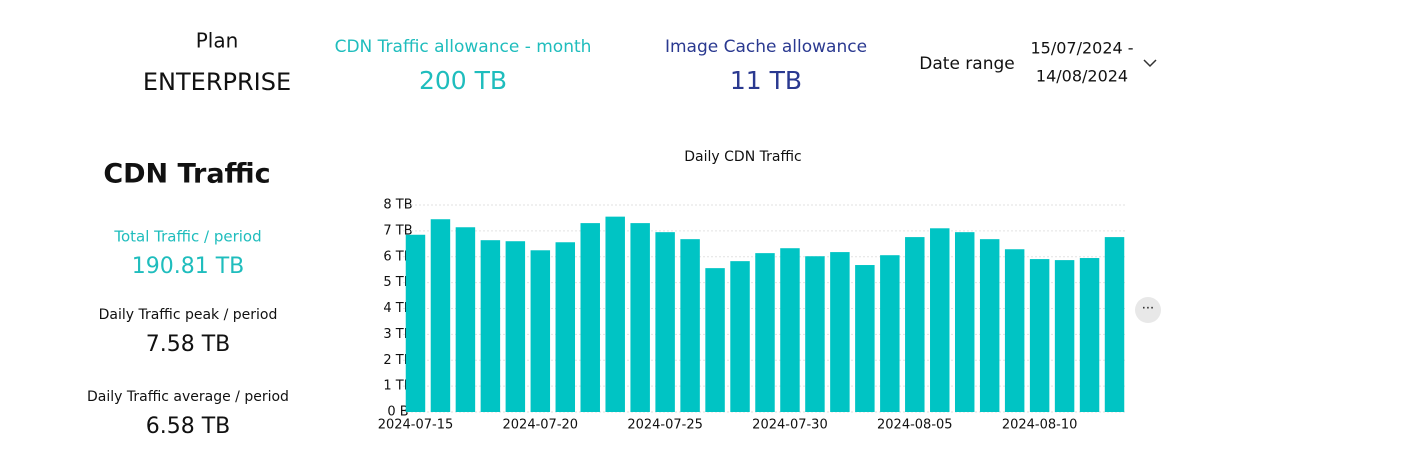 This screenshot has width=1409, height=472. What do you see at coordinates (397, 386) in the screenshot?
I see `y-tick-label: 1 TB` at bounding box center [397, 386].